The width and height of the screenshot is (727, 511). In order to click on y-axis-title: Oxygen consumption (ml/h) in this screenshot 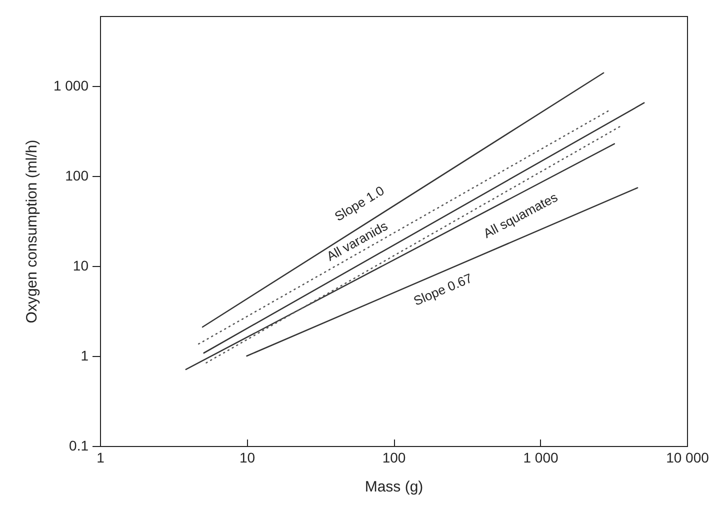, I will do `click(31, 232)`.